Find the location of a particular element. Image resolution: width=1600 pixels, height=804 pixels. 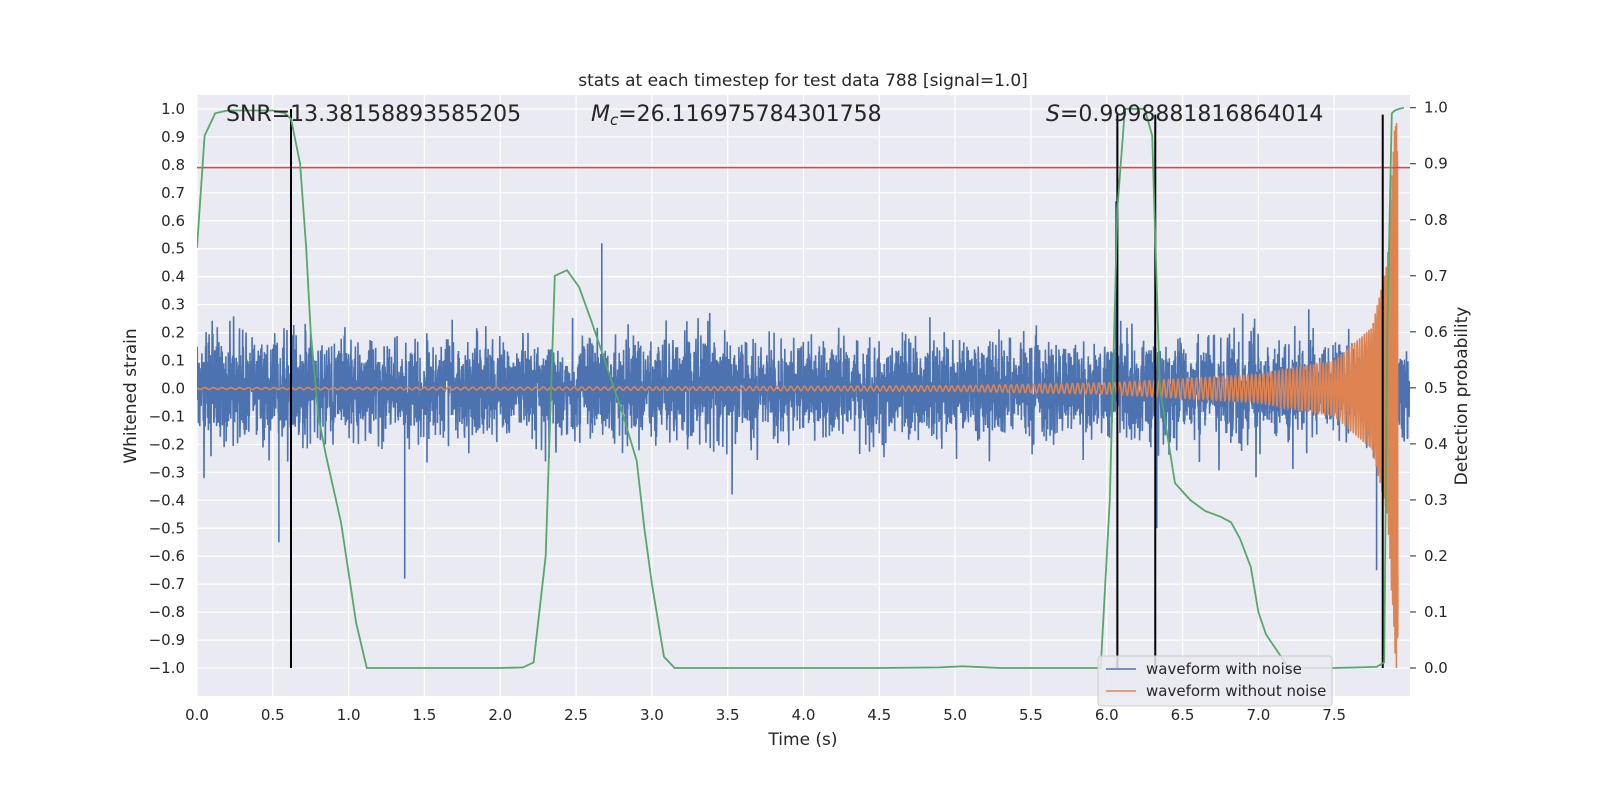

x-tick-label-12: 6.0 is located at coordinates (1107, 715).